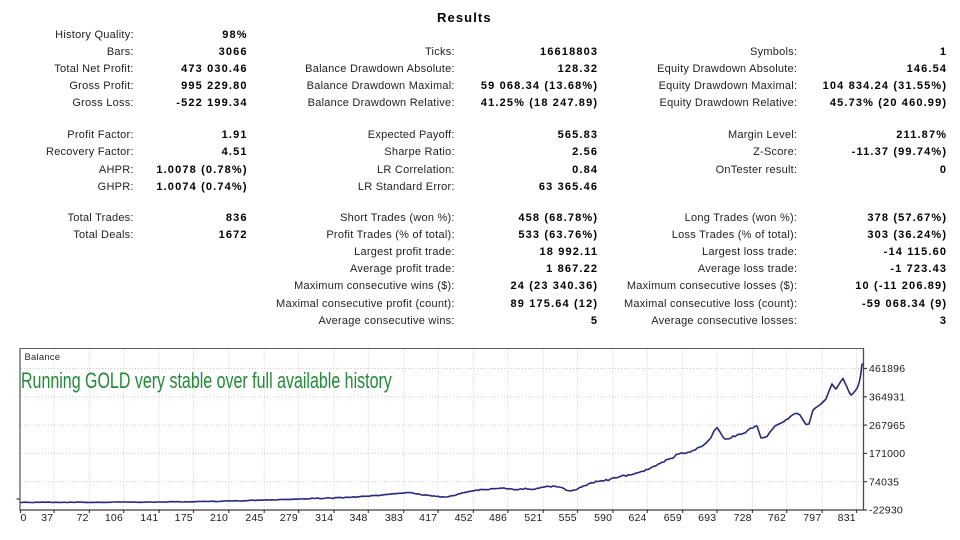 The width and height of the screenshot is (960, 540). I want to click on svg-text: 831, so click(847, 518).